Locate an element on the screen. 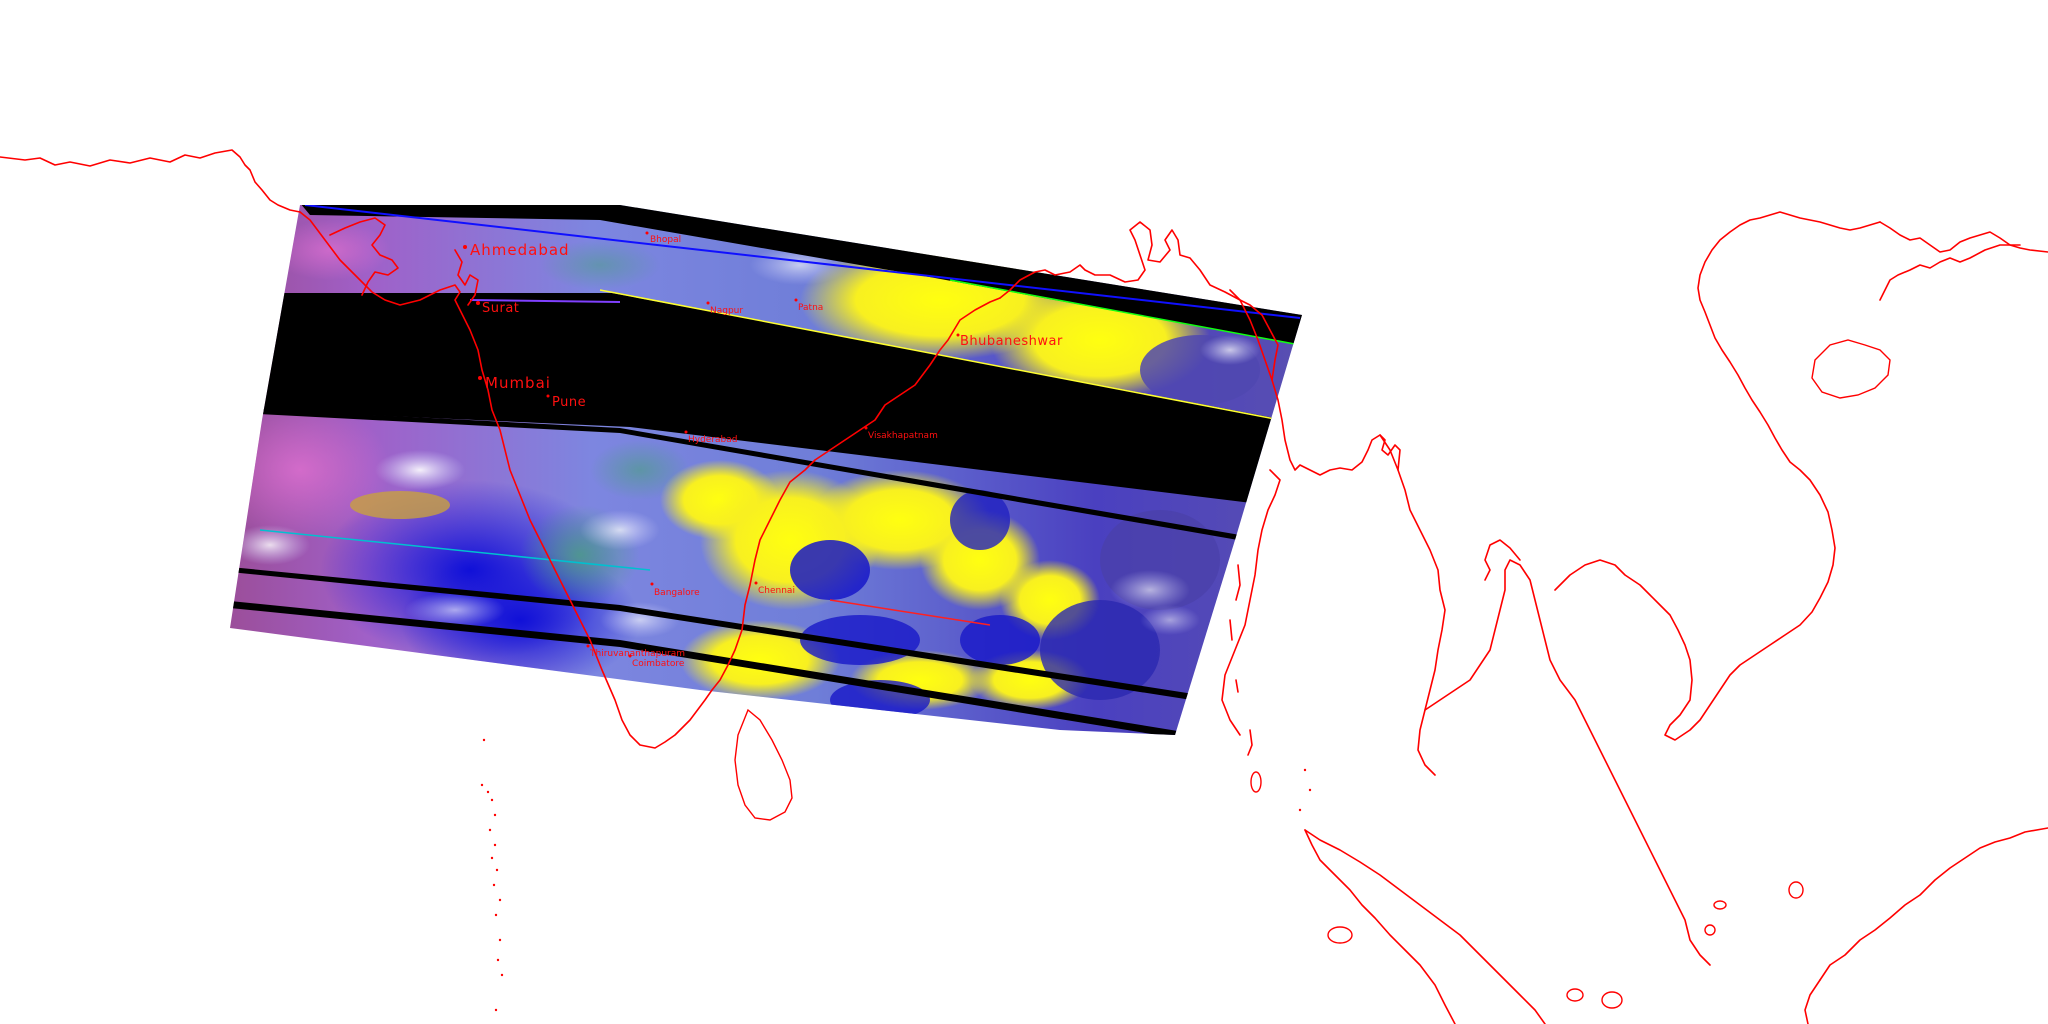 The width and height of the screenshot is (2048, 1024). city-label-coimbatore: Coimbatore is located at coordinates (658, 664).